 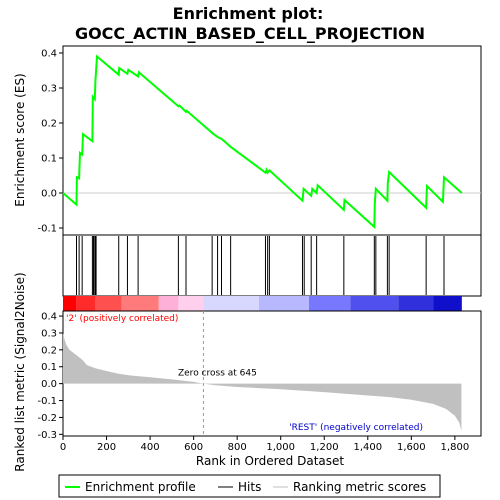 I want to click on es-y-tick-label: -0.1, so click(x=47, y=229).